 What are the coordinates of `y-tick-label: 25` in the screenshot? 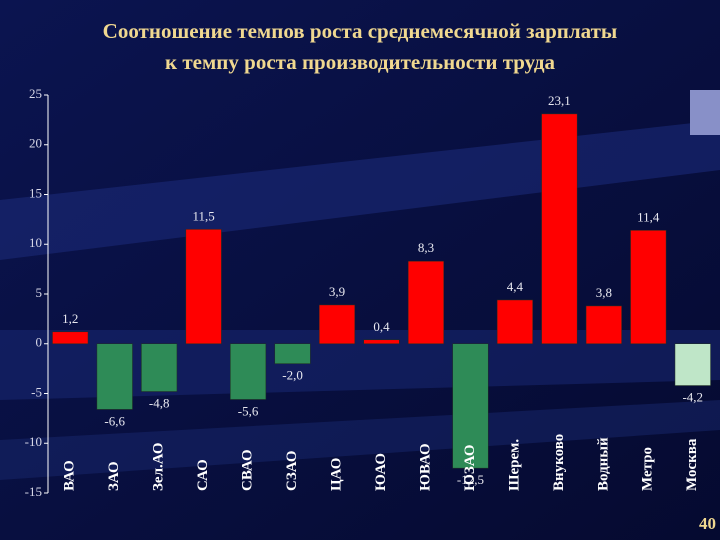 It's located at (35, 93).